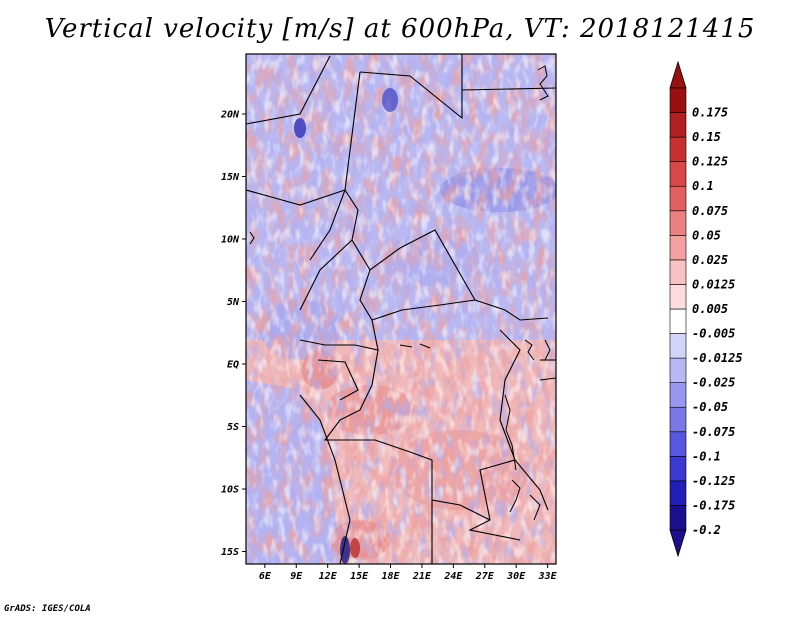 This screenshot has height=618, width=800. I want to click on colorbar-label: 0.0125, so click(713, 284).